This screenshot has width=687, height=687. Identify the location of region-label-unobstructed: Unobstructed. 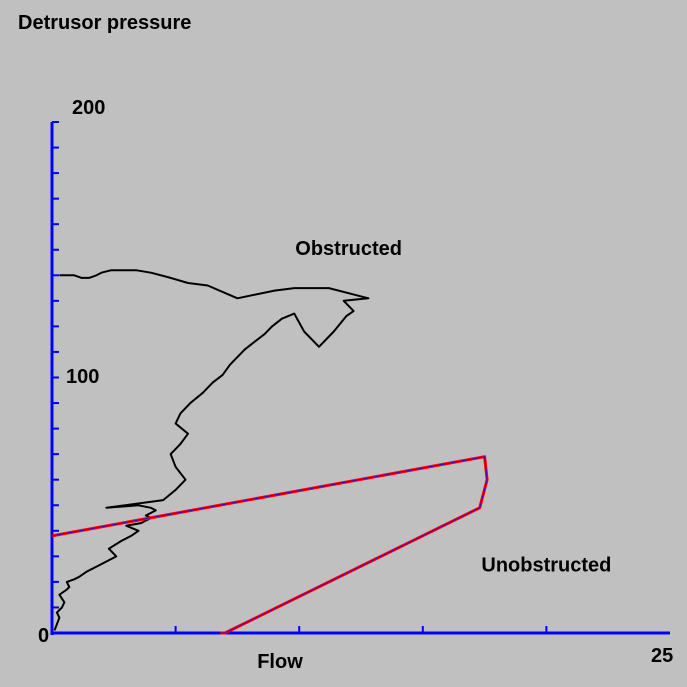
(546, 566).